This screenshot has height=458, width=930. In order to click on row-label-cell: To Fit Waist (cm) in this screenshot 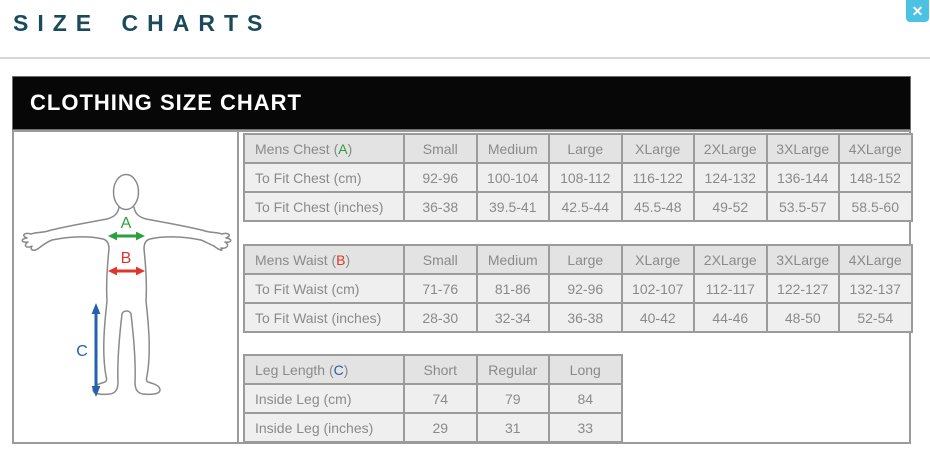, I will do `click(324, 288)`.